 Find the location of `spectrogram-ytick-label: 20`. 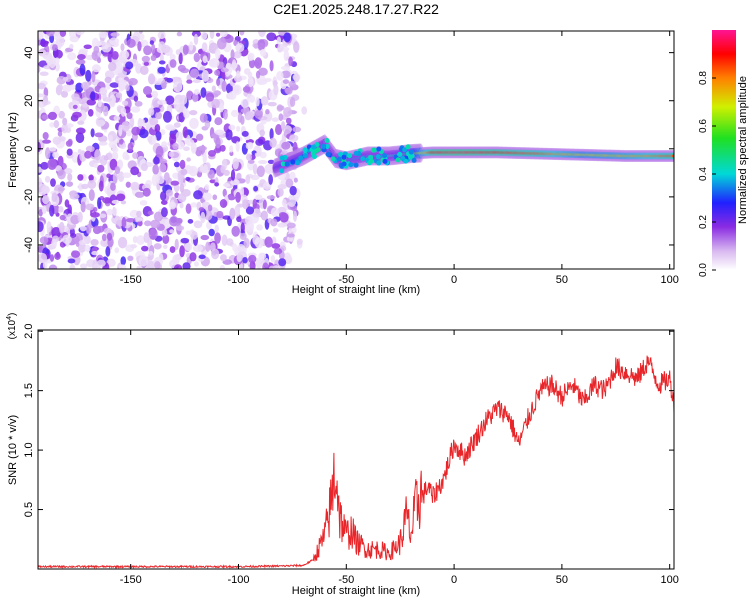

spectrogram-ytick-label: 20 is located at coordinates (29, 101).